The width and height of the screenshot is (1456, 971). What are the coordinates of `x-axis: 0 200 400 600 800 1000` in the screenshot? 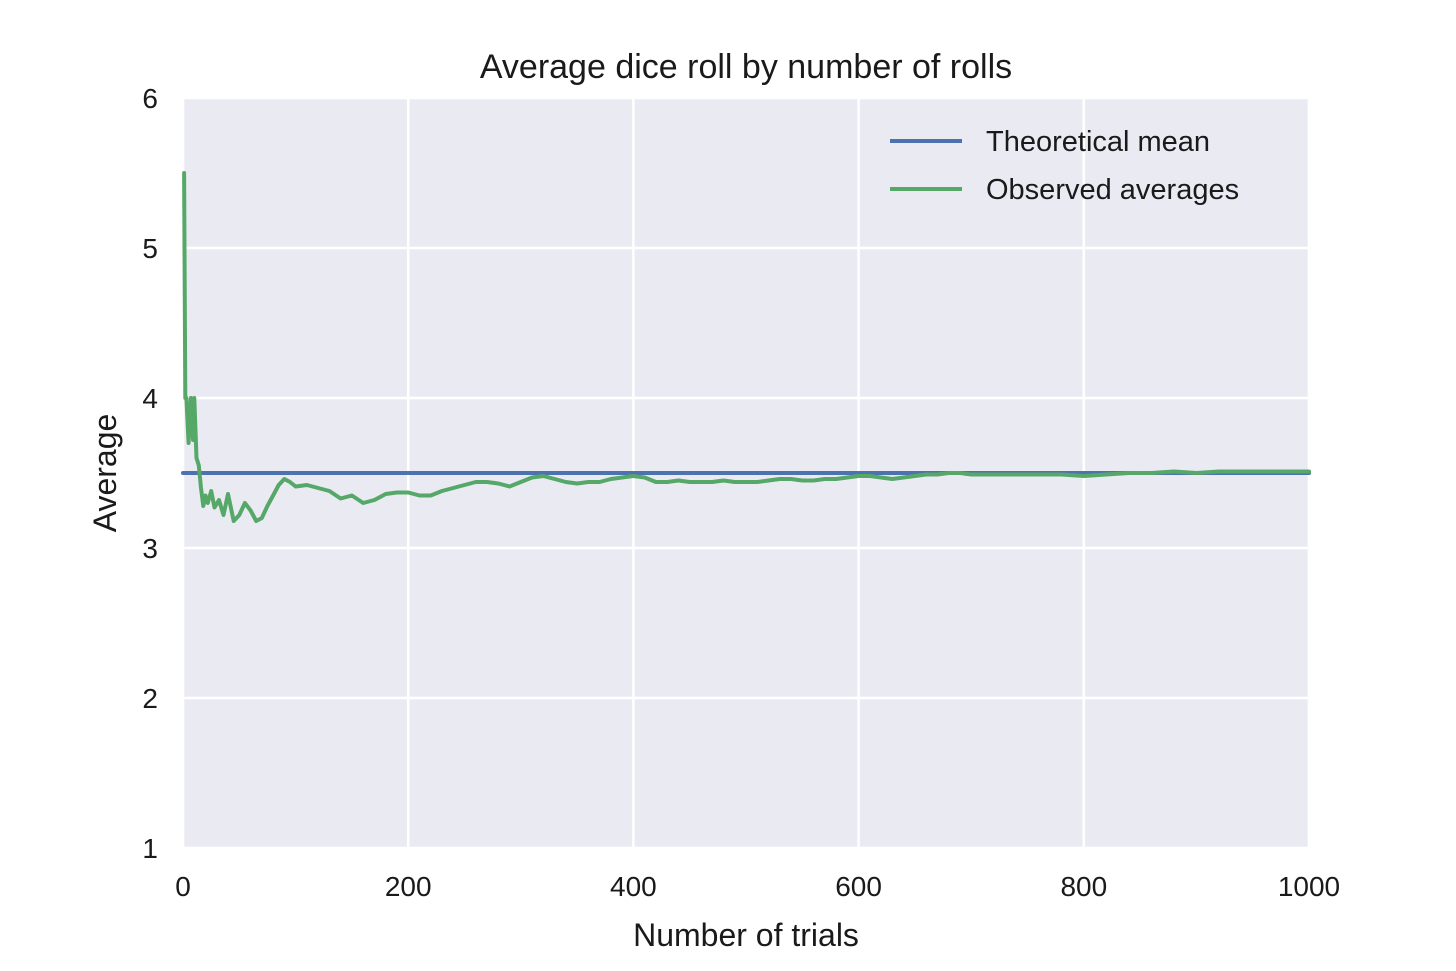 It's located at (757, 886).